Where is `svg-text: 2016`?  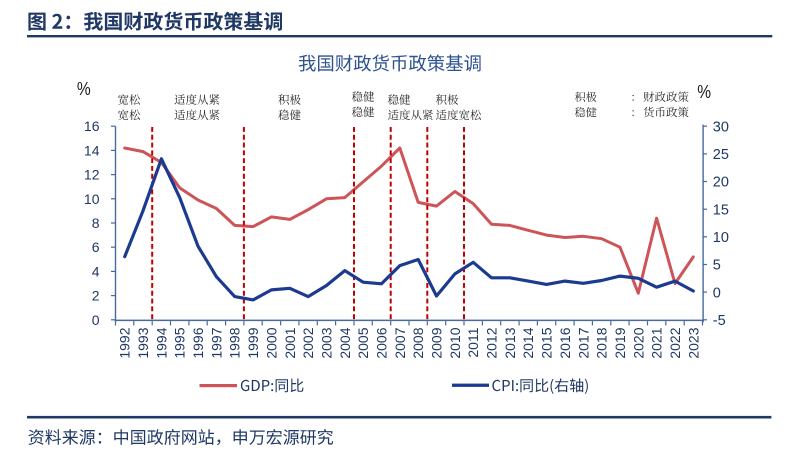 svg-text: 2016 is located at coordinates (565, 342).